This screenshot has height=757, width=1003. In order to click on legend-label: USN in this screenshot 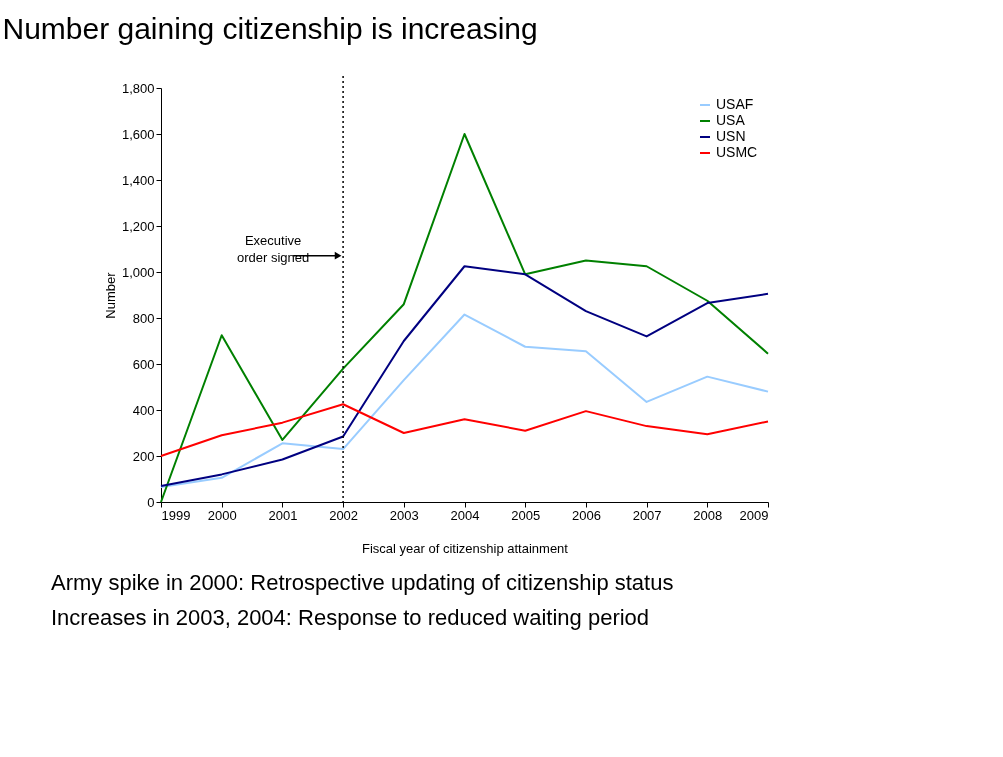, I will do `click(731, 136)`.